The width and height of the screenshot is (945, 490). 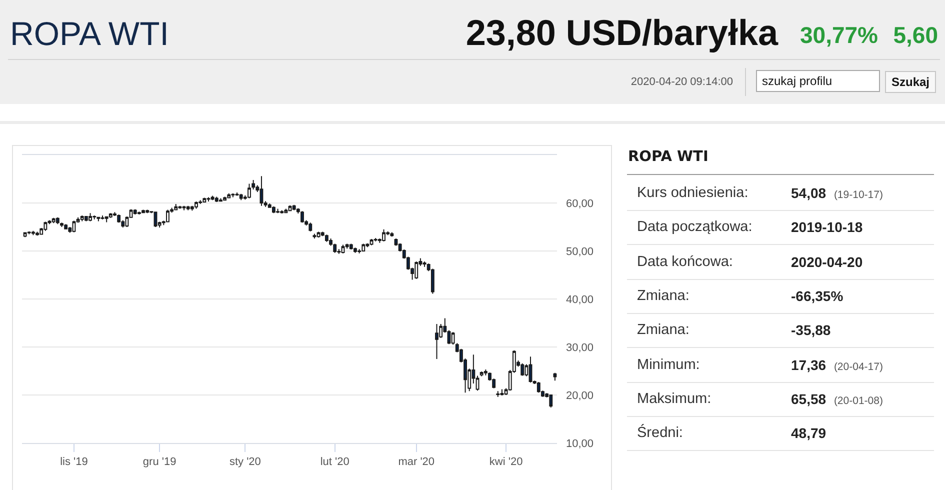 What do you see at coordinates (839, 35) in the screenshot?
I see `text: 30,77%` at bounding box center [839, 35].